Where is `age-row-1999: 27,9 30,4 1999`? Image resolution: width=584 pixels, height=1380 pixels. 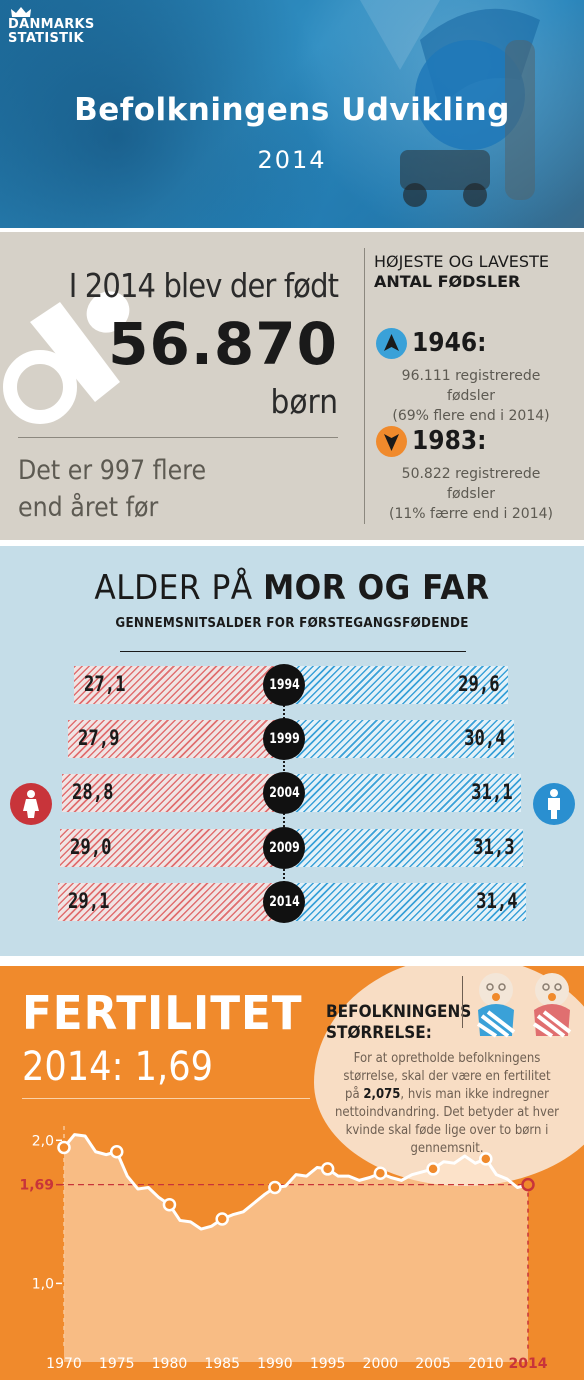 age-row-1999: 27,9 30,4 1999 is located at coordinates (292, 739).